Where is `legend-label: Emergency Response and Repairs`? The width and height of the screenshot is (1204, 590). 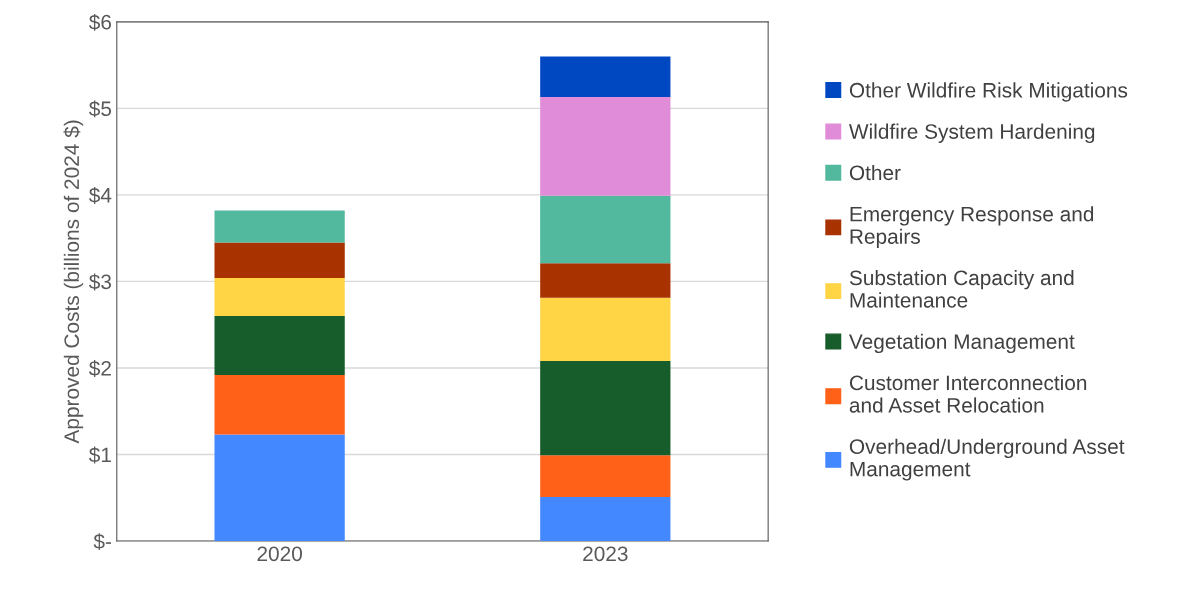
legend-label: Emergency Response and Repairs is located at coordinates (972, 227).